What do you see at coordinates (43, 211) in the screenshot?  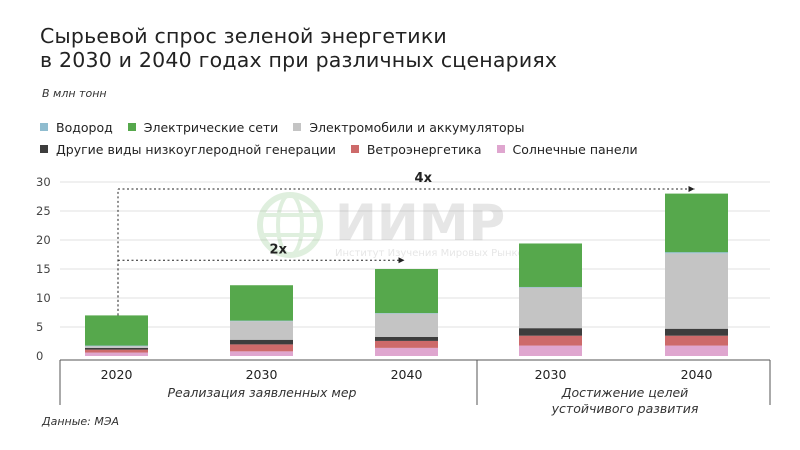 I see `y-tick-label: 25` at bounding box center [43, 211].